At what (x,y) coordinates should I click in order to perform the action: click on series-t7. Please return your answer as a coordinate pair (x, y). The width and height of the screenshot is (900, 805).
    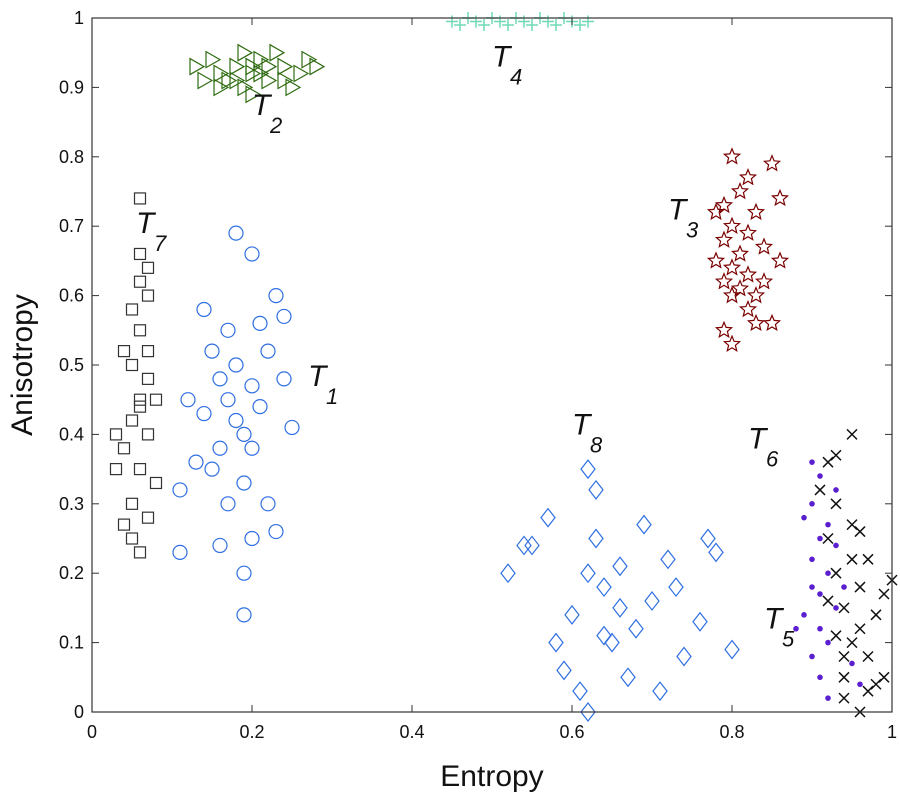
    Looking at the image, I should click on (136, 375).